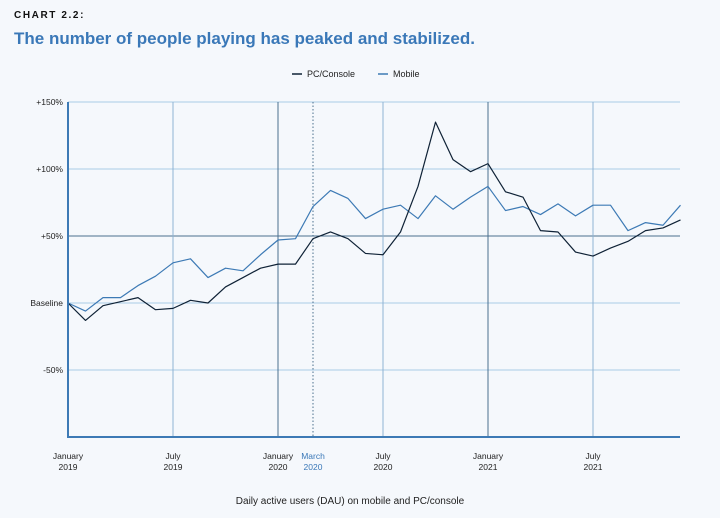 This screenshot has width=720, height=518. Describe the element at coordinates (53, 370) in the screenshot. I see `y-tick-label: -50%` at that location.